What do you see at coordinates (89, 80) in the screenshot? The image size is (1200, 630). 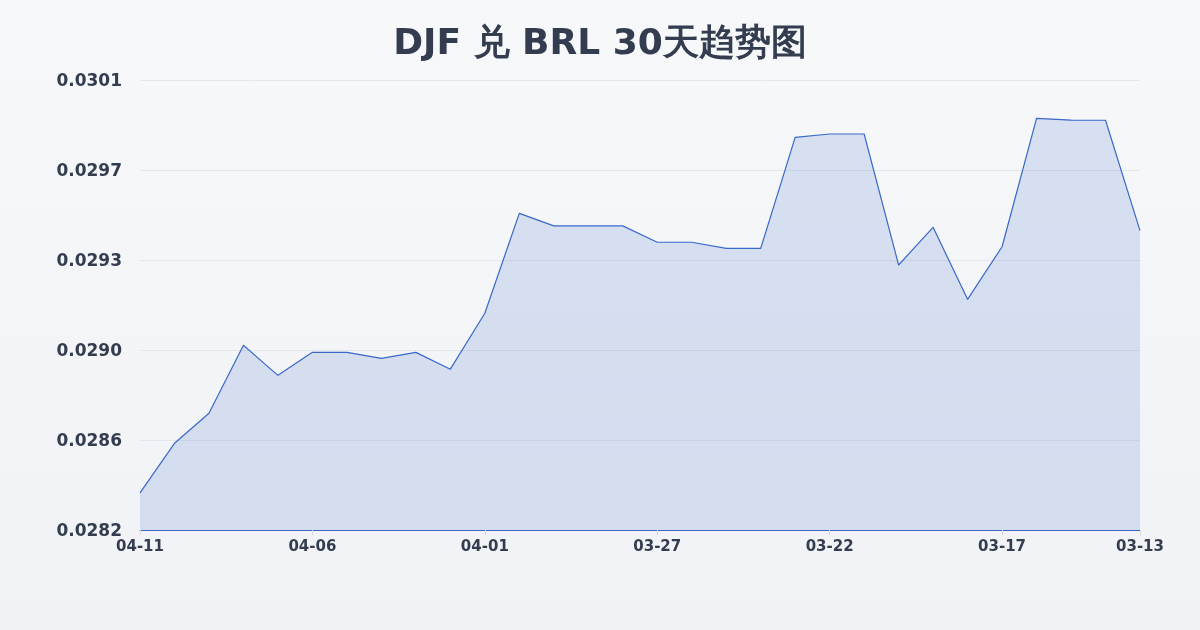 I see `y-tick-label: 0.0301` at bounding box center [89, 80].